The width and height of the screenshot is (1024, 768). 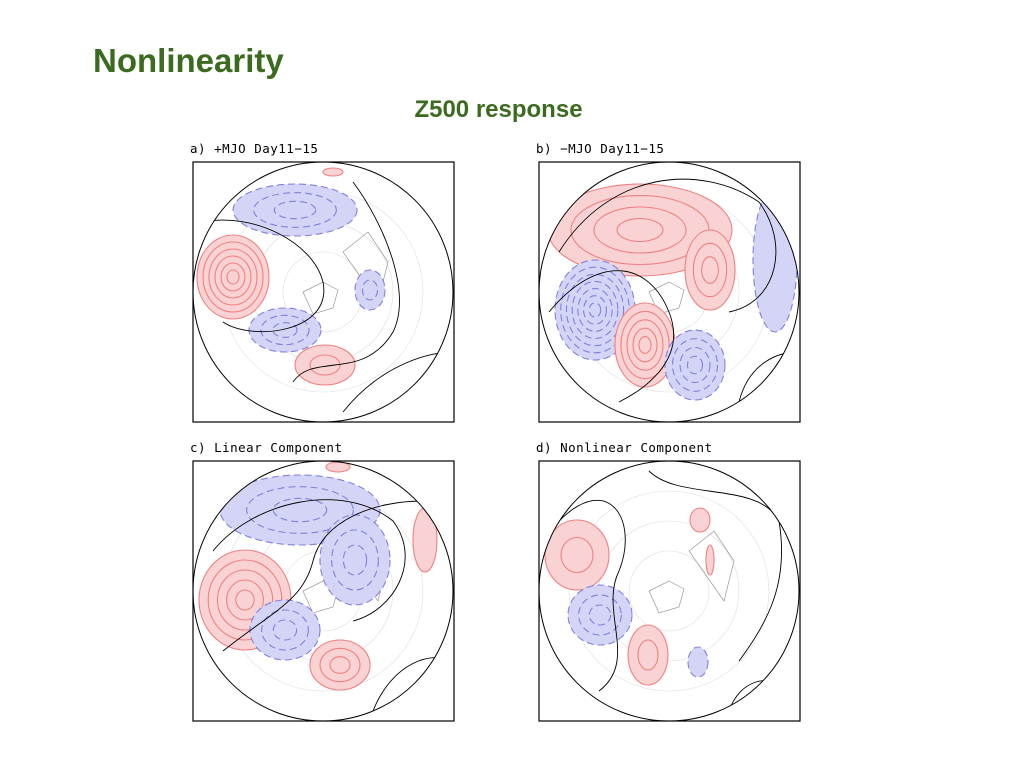 What do you see at coordinates (498, 109) in the screenshot?
I see `slide-subtitle: Z500 response` at bounding box center [498, 109].